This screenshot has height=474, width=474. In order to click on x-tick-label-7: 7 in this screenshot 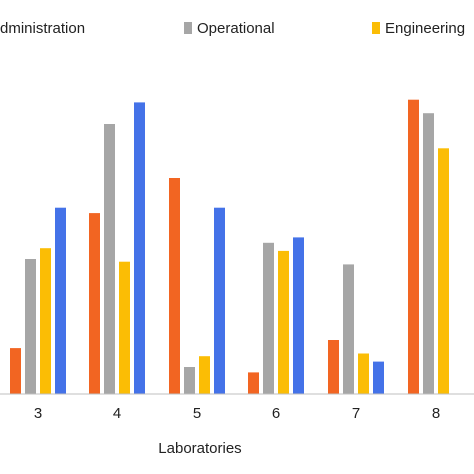, I will do `click(356, 413)`.